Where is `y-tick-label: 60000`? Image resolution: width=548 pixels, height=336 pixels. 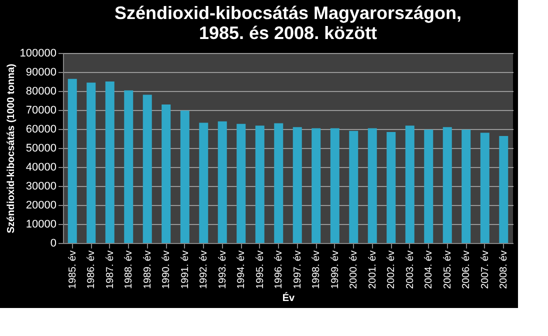 y-tick-label: 60000 is located at coordinates (41, 130).